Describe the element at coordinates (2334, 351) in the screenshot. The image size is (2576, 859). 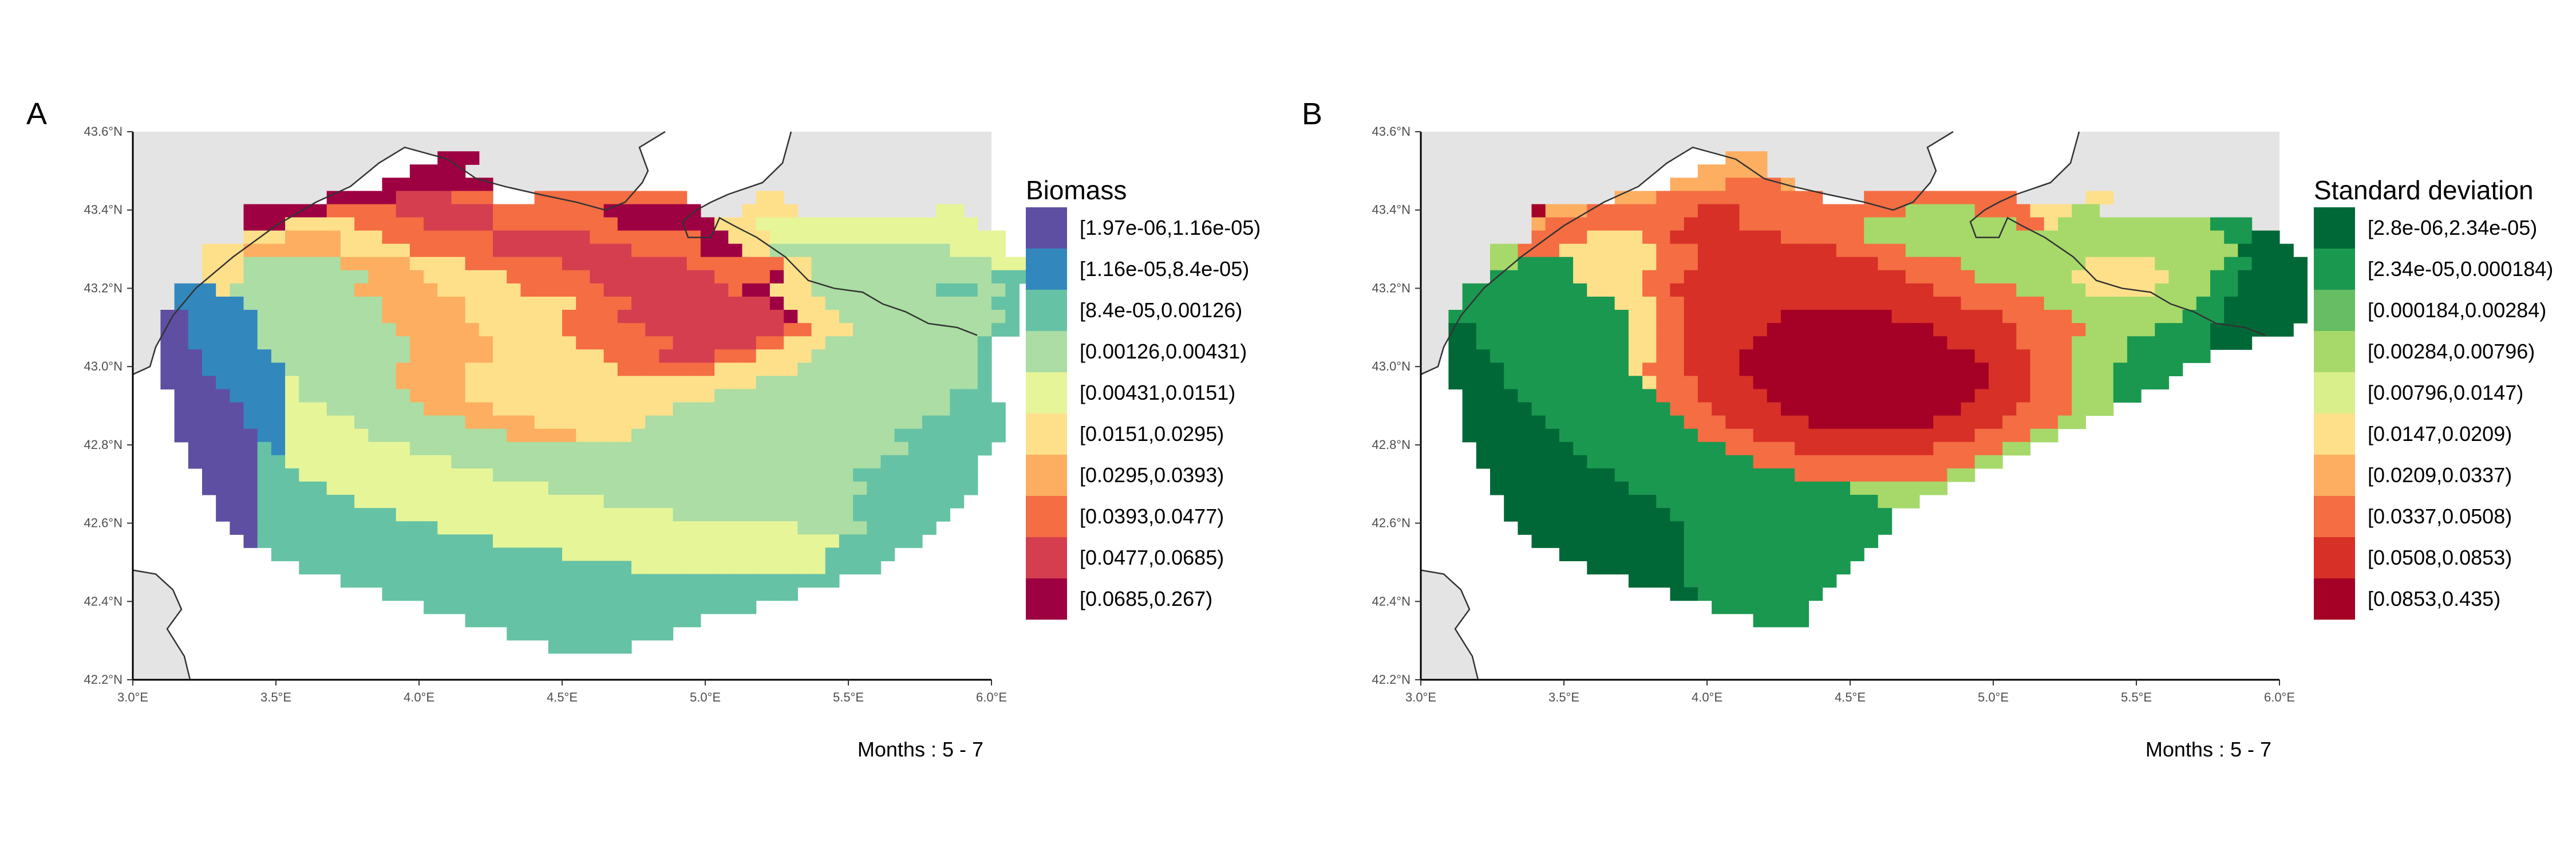
I see `legend-swatch` at that location.